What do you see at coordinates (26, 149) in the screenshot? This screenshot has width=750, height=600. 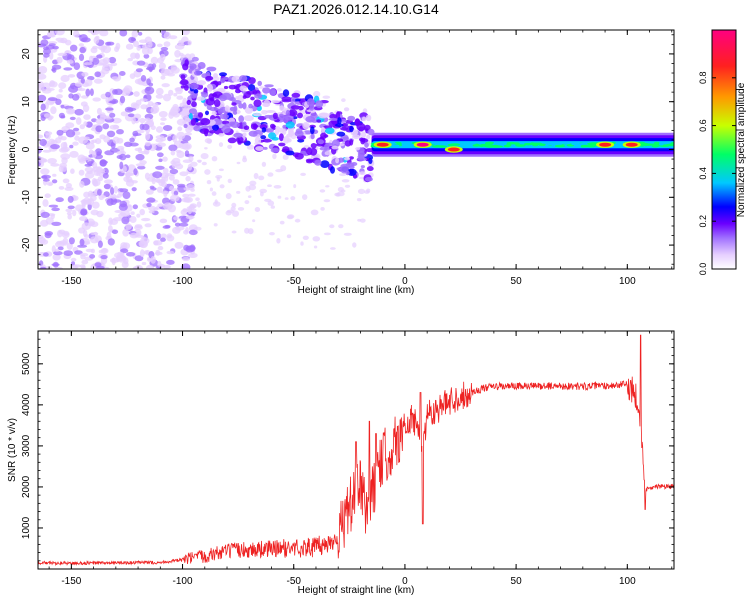 I see `y-tick-label: 0` at bounding box center [26, 149].